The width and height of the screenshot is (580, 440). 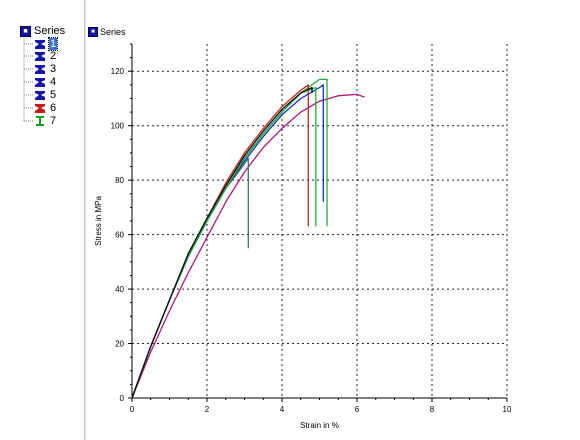 What do you see at coordinates (119, 289) in the screenshot?
I see `y-tick-label: 40` at bounding box center [119, 289].